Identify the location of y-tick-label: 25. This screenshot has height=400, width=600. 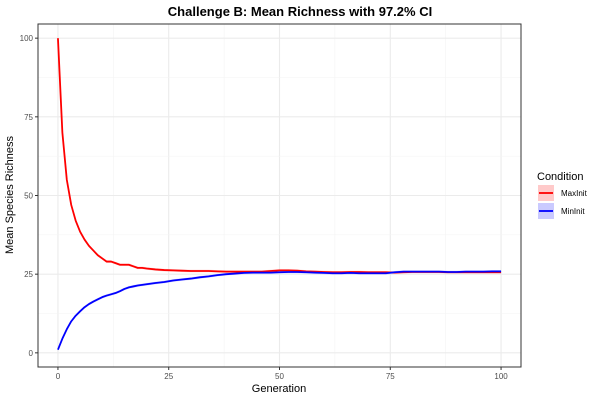
(28, 274).